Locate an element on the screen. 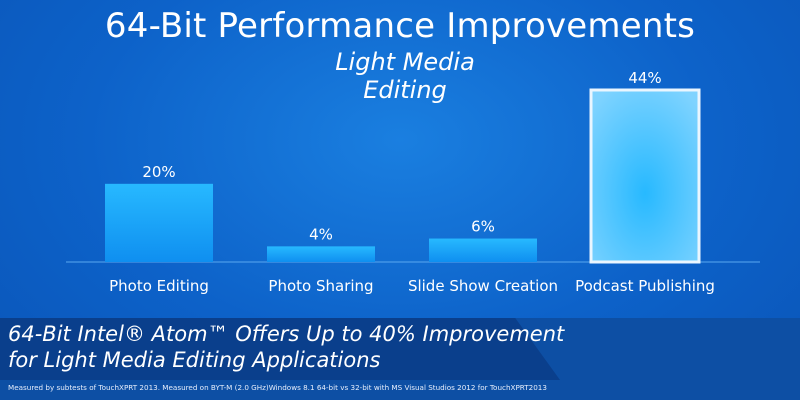  category-label-photo-sharing: Photo Sharing is located at coordinates (320, 286).